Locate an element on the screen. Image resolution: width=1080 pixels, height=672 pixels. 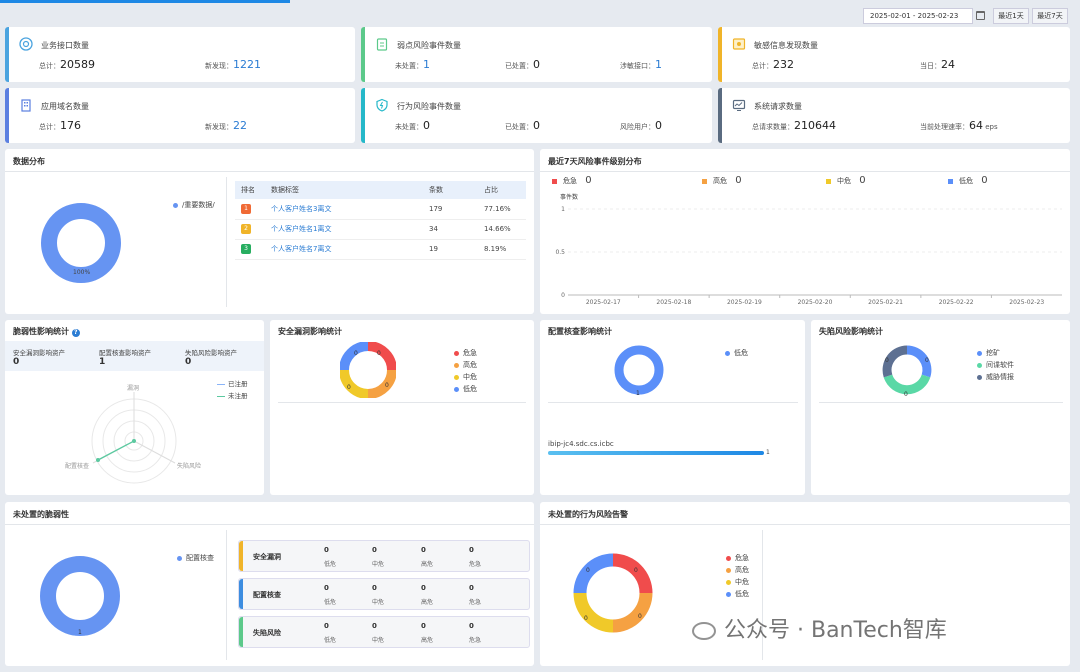
col-label: 数据标签 is located at coordinates (344, 190).